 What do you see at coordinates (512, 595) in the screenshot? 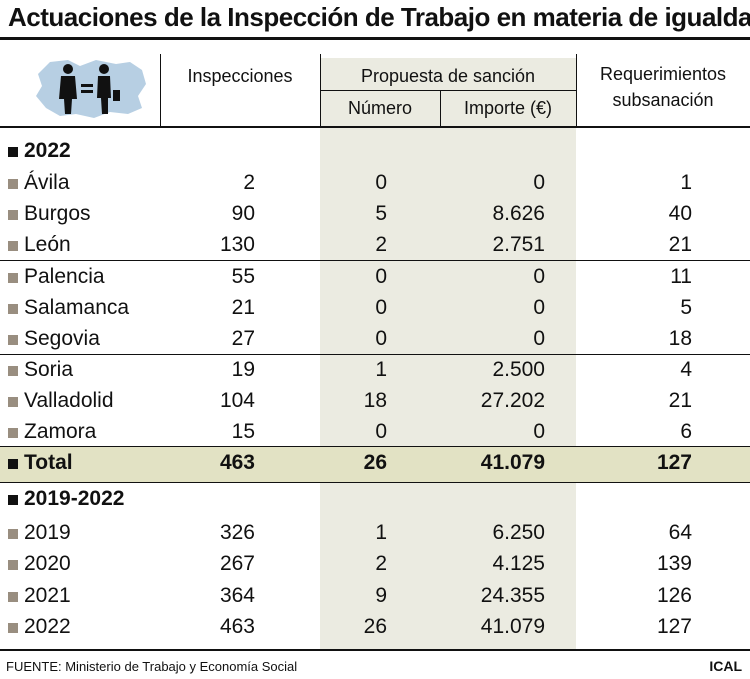
I see `cell-importe: 24.355` at bounding box center [512, 595].